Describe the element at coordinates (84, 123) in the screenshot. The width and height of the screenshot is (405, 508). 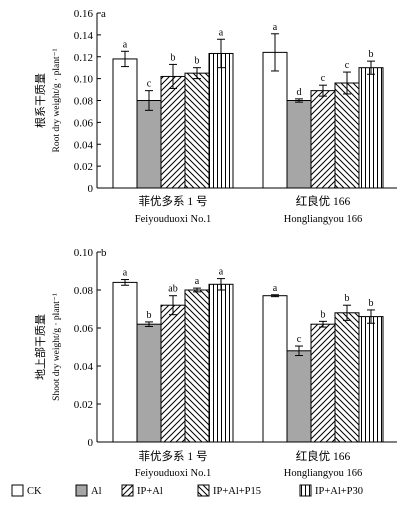
I see `root-y-tick-label: 0.06` at that location.